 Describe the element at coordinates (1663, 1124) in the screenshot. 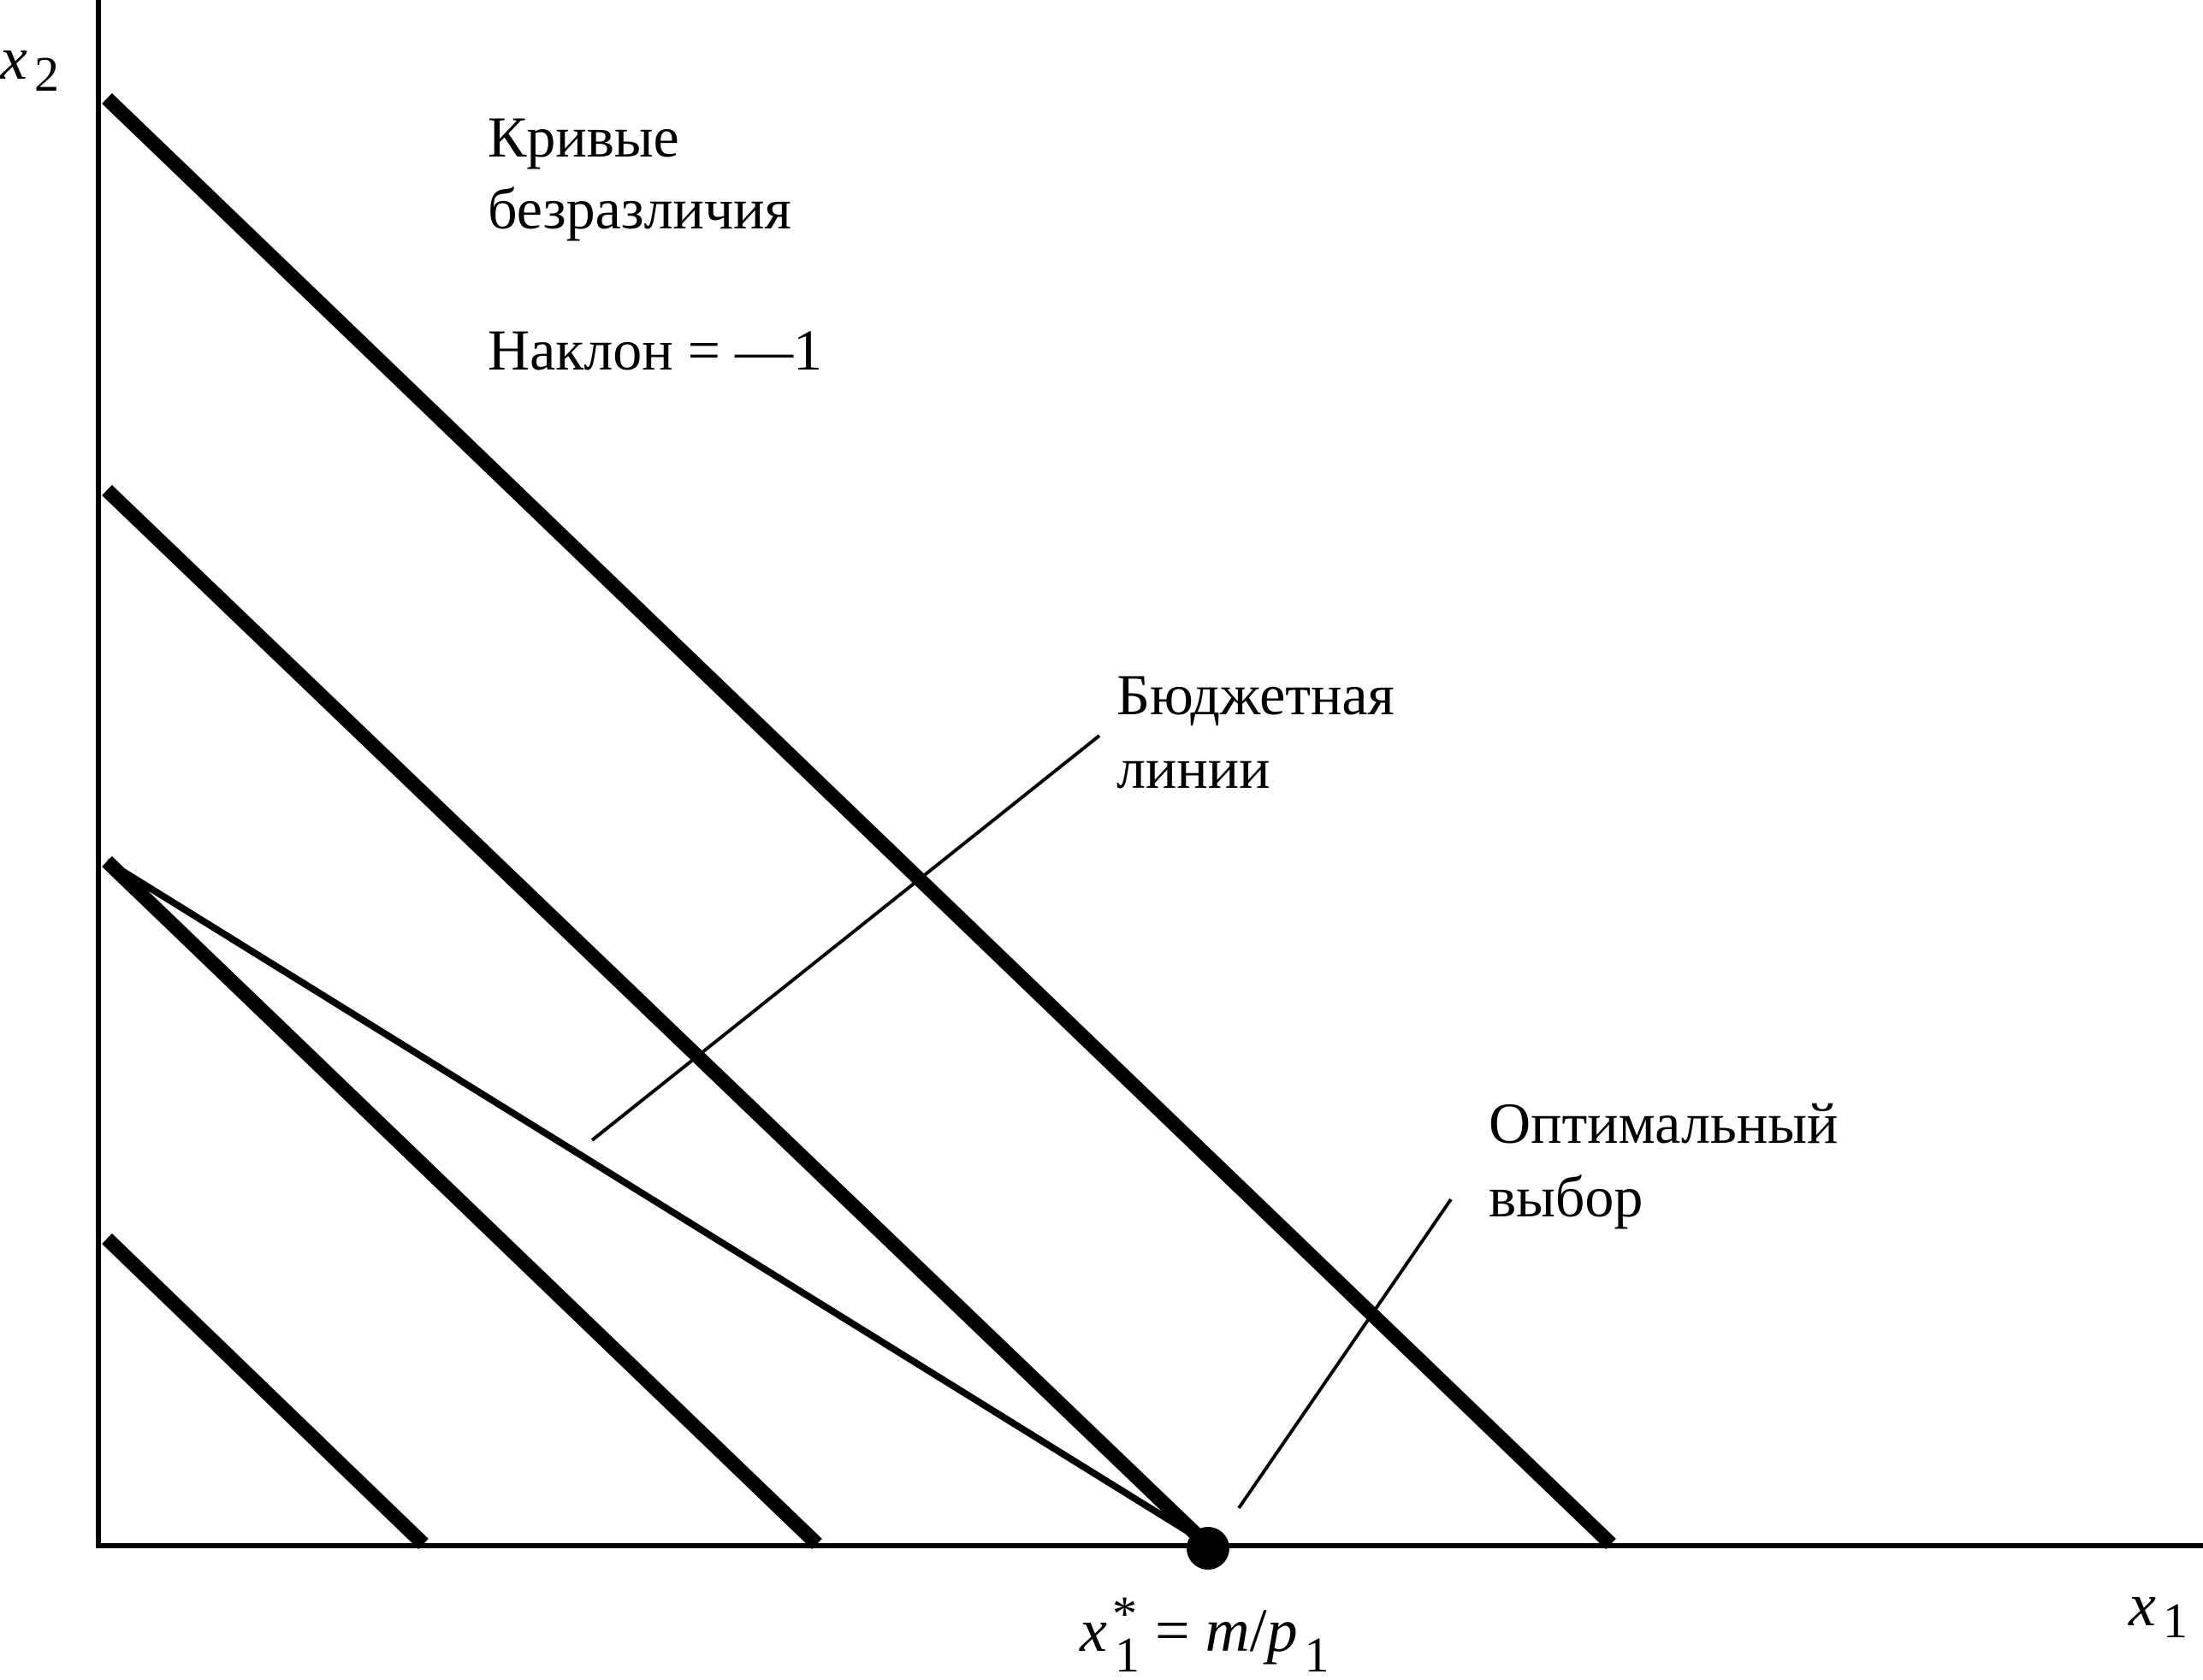

I see `optimum-label-1: Оптимальный` at that location.